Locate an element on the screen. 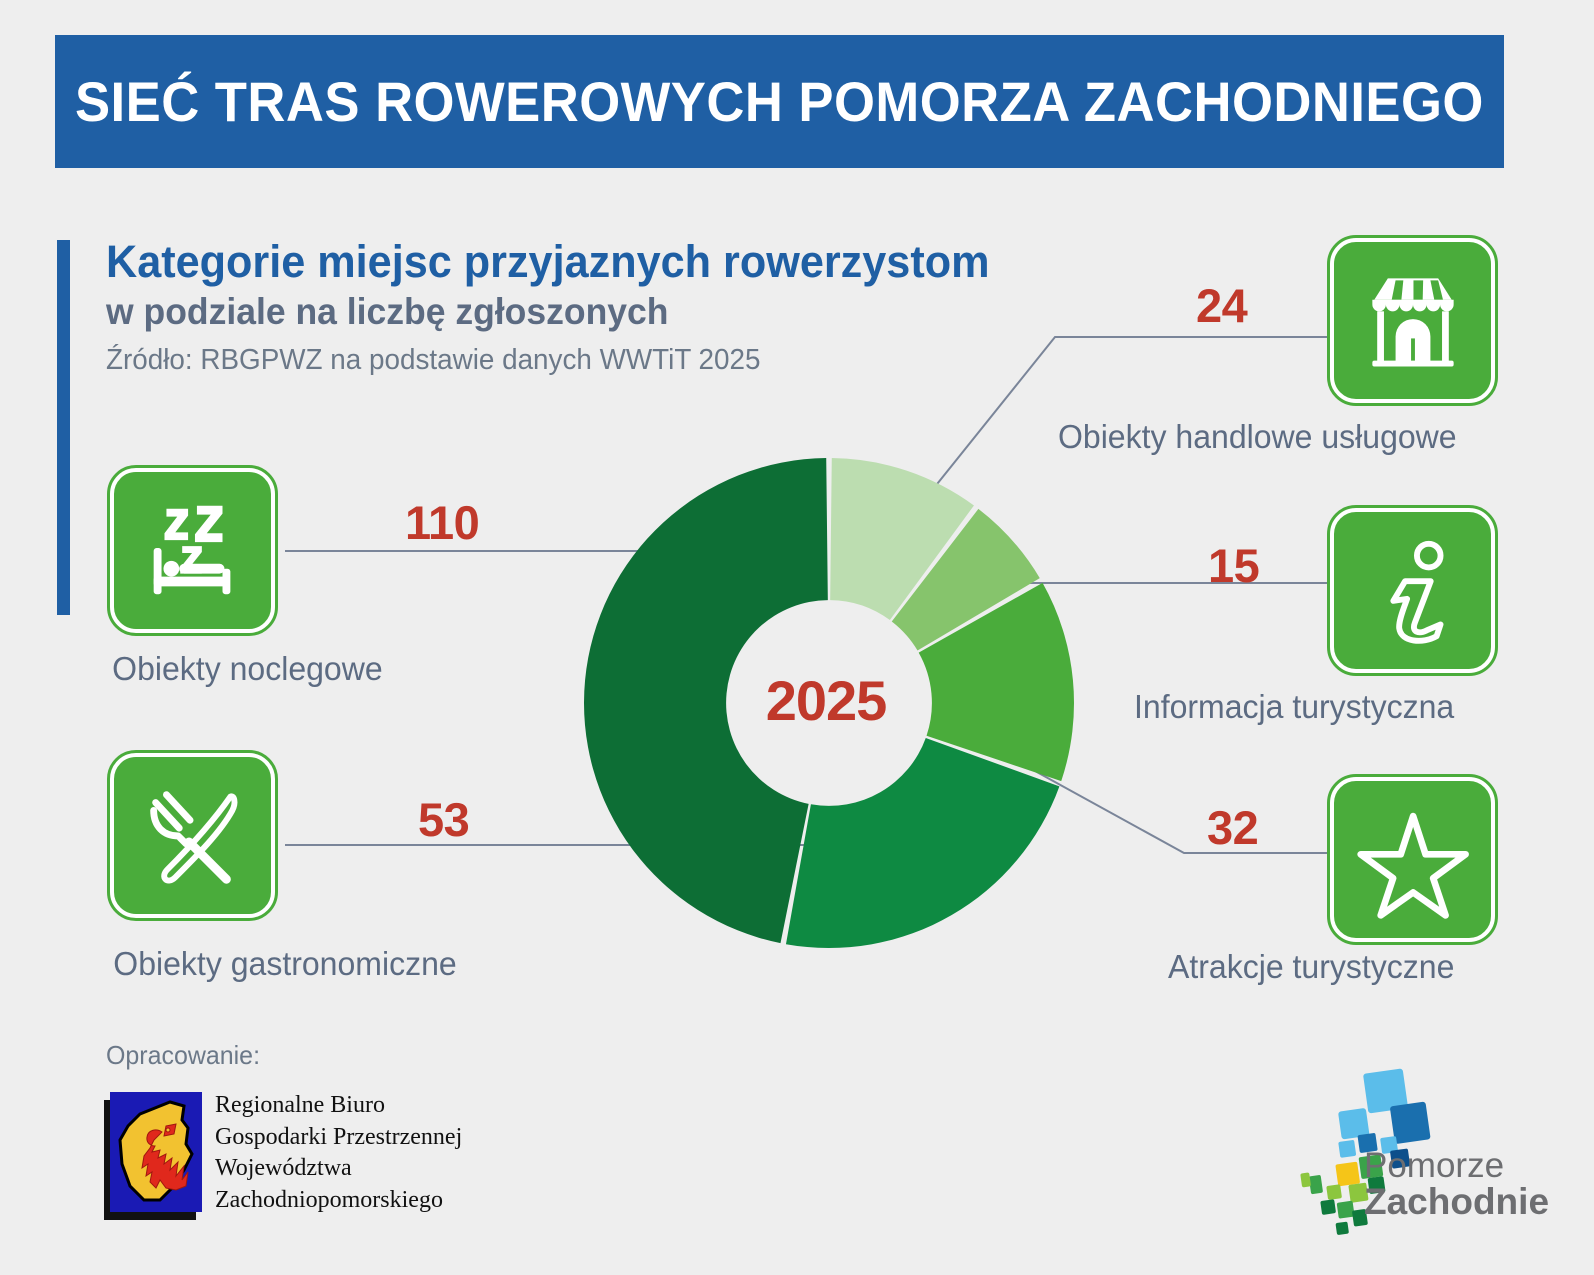  pomorze-zachodnie-logo is located at coordinates (1392, 1153).